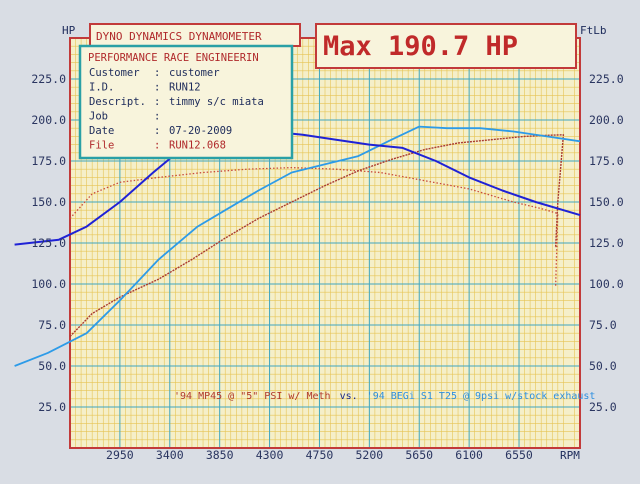 This screenshot has height=484, width=640. Describe the element at coordinates (101, 146) in the screenshot. I see `info-key: File` at that location.